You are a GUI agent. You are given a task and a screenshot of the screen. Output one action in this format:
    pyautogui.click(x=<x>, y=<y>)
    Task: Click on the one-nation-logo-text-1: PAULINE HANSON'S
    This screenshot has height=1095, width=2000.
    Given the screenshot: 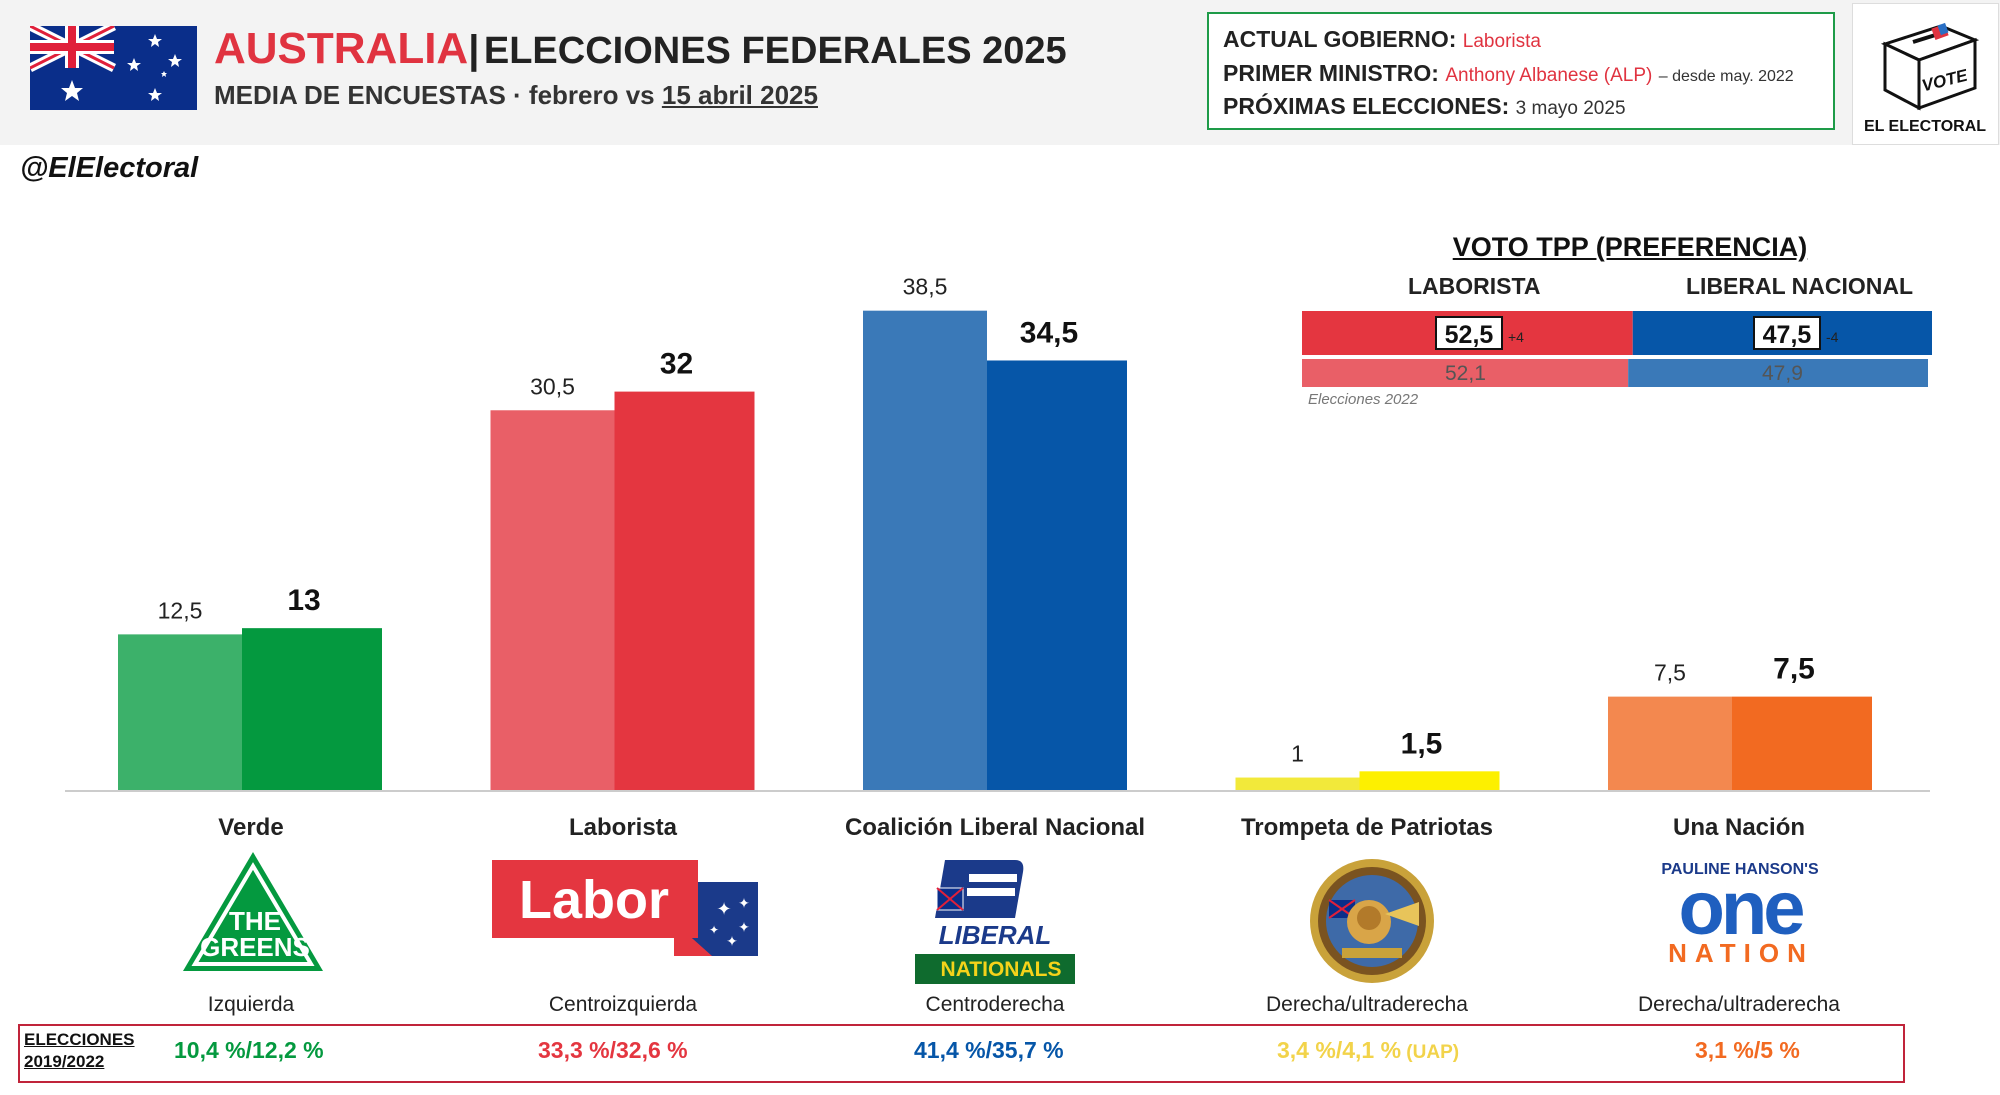 What is the action you would take?
    pyautogui.click(x=1740, y=869)
    